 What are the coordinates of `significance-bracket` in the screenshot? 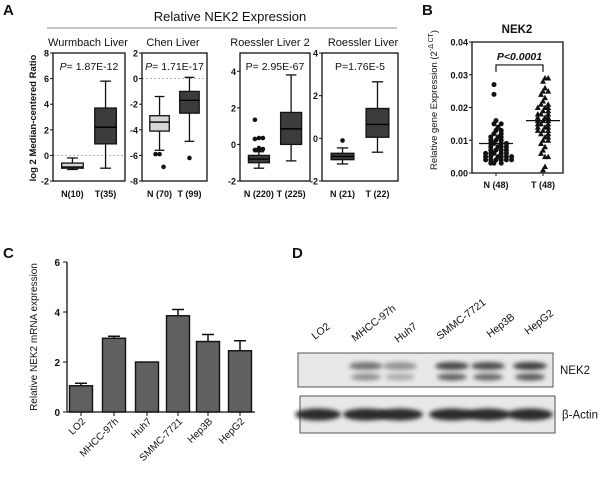 It's located at (519, 68).